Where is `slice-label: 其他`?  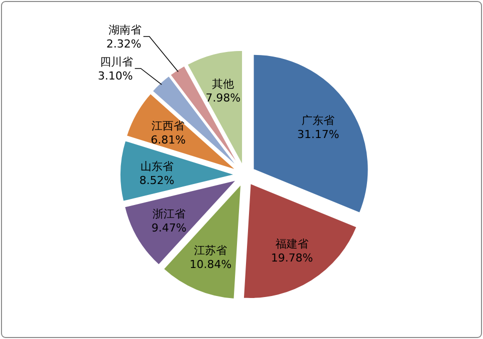 slice-label: 其他 is located at coordinates (223, 84).